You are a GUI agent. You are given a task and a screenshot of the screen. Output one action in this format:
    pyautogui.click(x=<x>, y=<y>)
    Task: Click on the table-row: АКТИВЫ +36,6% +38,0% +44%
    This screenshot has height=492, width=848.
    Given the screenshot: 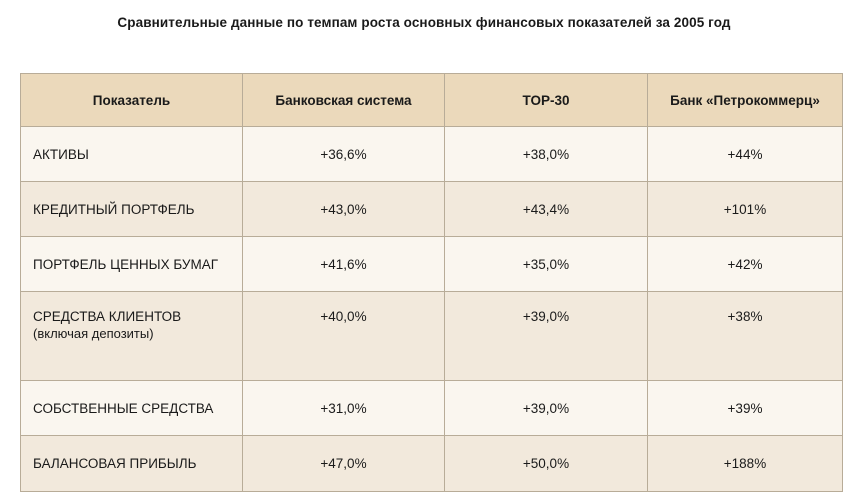 What is the action you would take?
    pyautogui.click(x=431, y=154)
    